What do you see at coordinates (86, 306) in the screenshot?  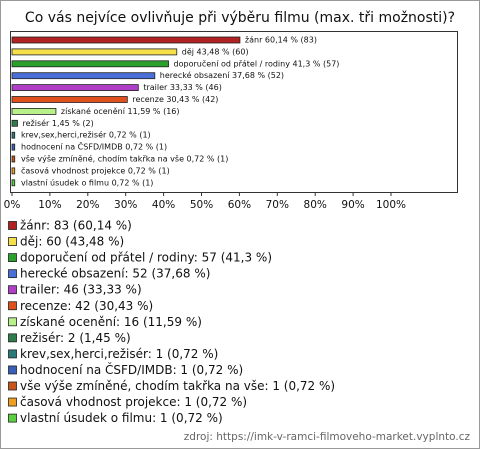 I see `legend-label: recenze: 42 (30,43 %)` at bounding box center [86, 306].